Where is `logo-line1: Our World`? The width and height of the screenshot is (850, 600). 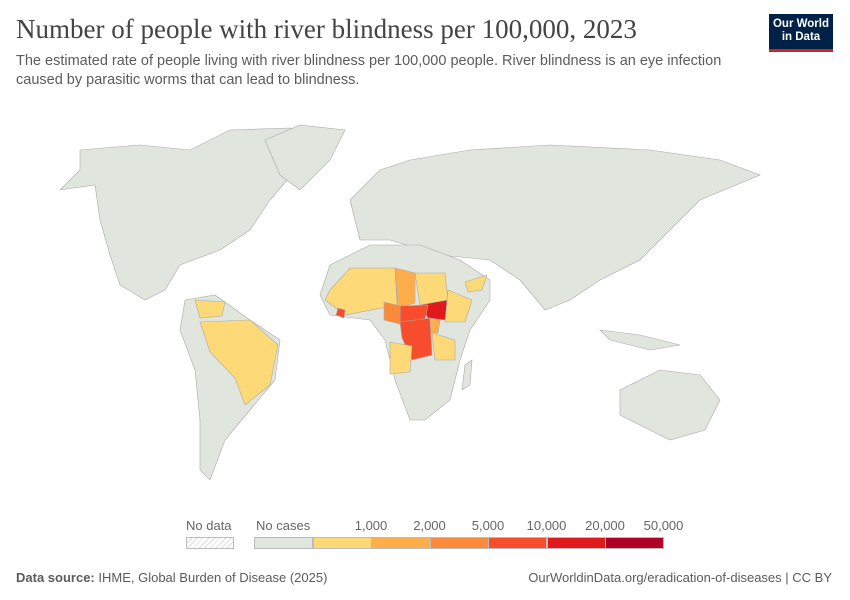
logo-line1: Our World is located at coordinates (800, 24).